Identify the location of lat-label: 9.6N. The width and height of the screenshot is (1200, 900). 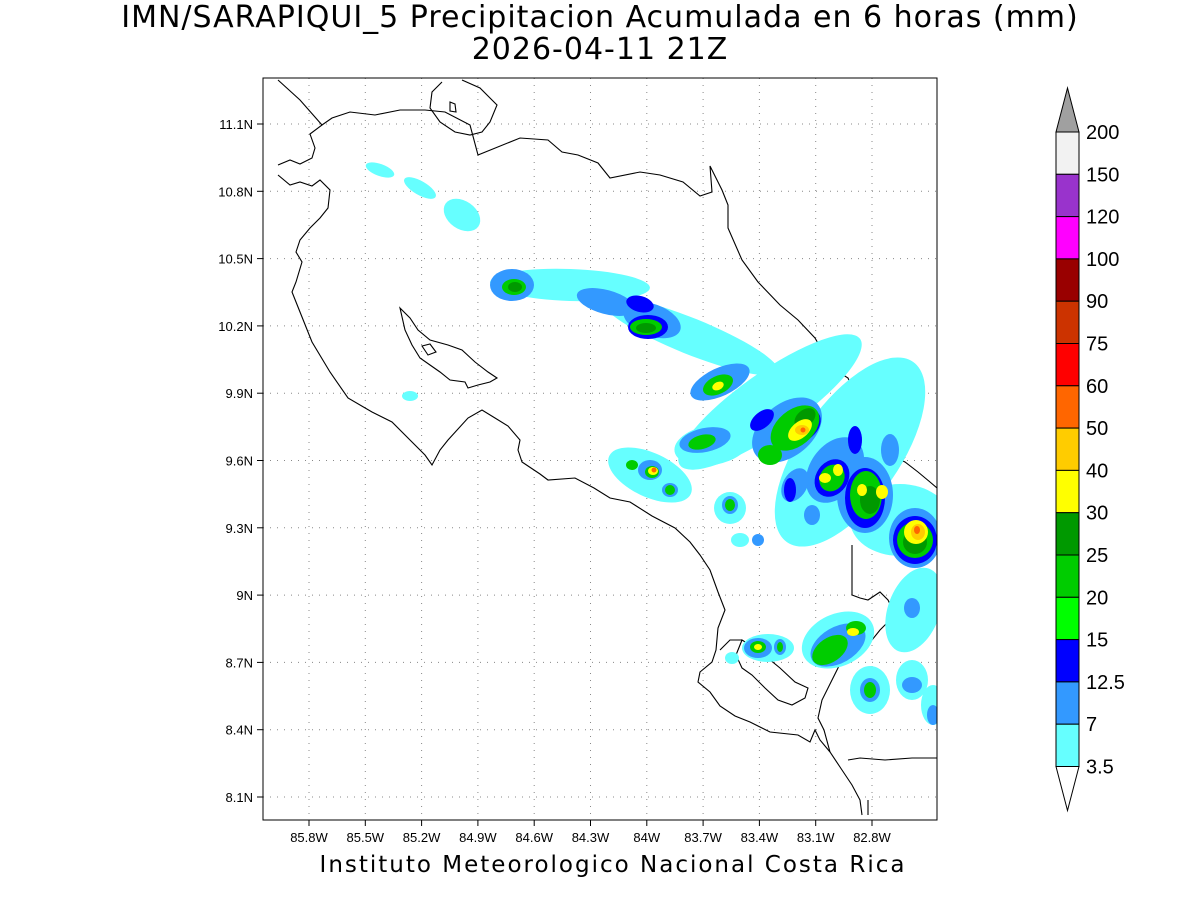
(239, 461).